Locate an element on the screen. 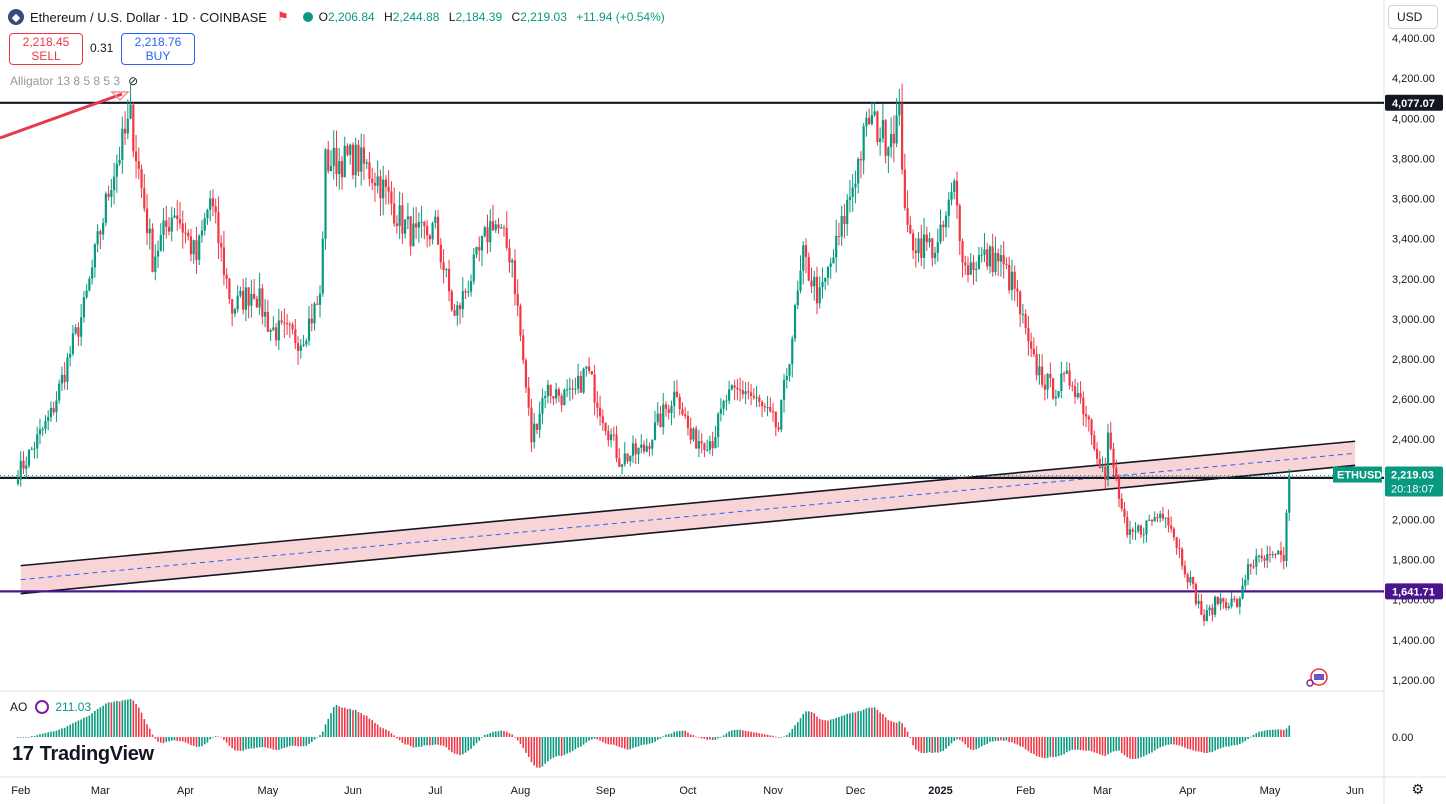 The image size is (1446, 804). ao-indicator-legend: AO 211.03 is located at coordinates (50, 707).